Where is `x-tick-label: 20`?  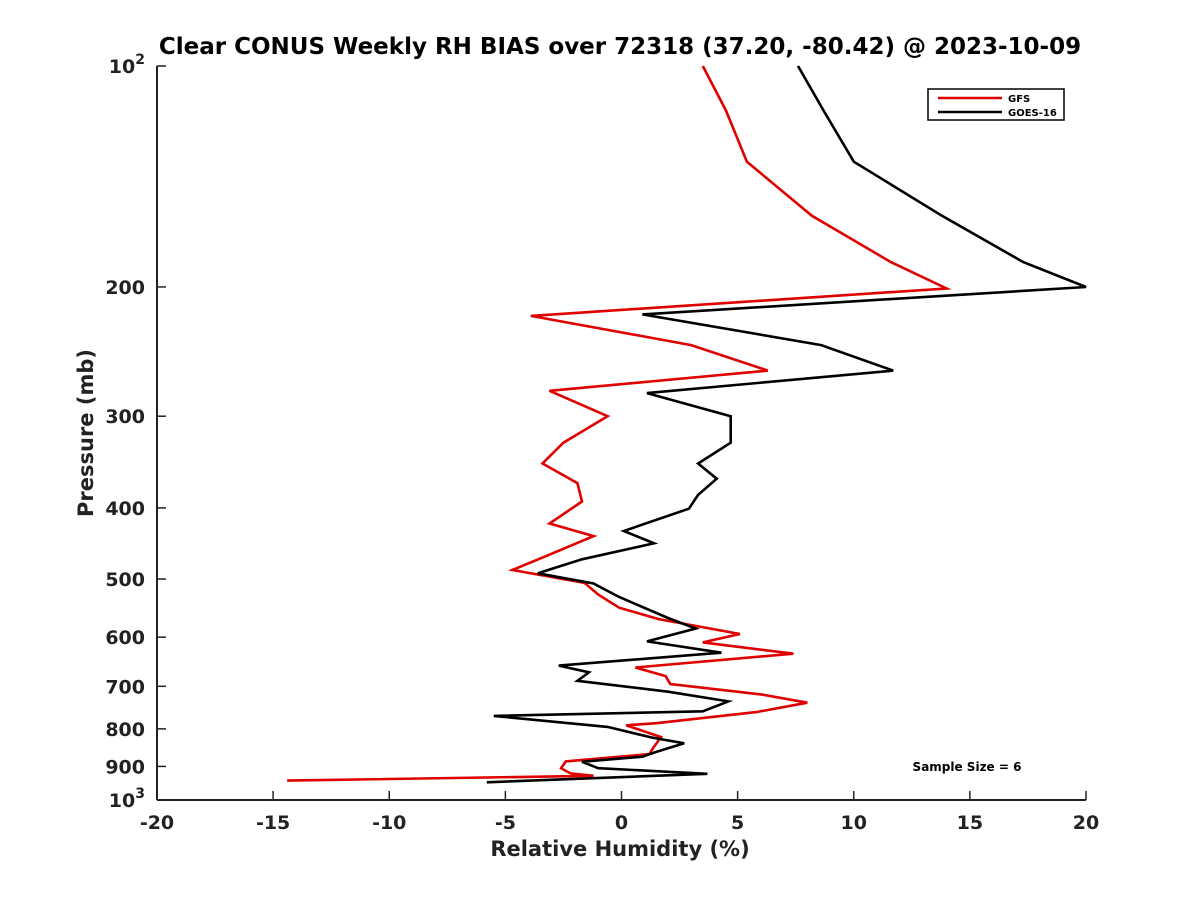
x-tick-label: 20 is located at coordinates (1086, 823).